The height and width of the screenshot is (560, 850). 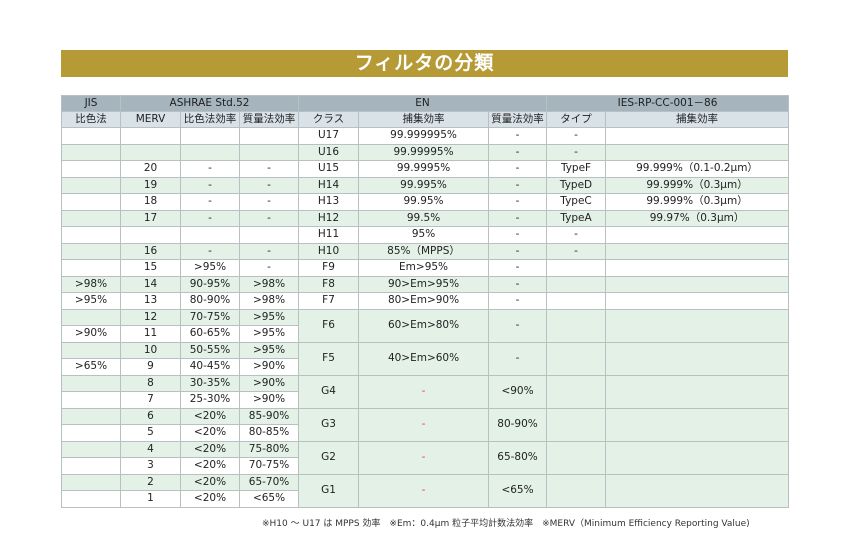 What do you see at coordinates (425, 499) in the screenshot?
I see `table-row: 1 <20% <65%` at bounding box center [425, 499].